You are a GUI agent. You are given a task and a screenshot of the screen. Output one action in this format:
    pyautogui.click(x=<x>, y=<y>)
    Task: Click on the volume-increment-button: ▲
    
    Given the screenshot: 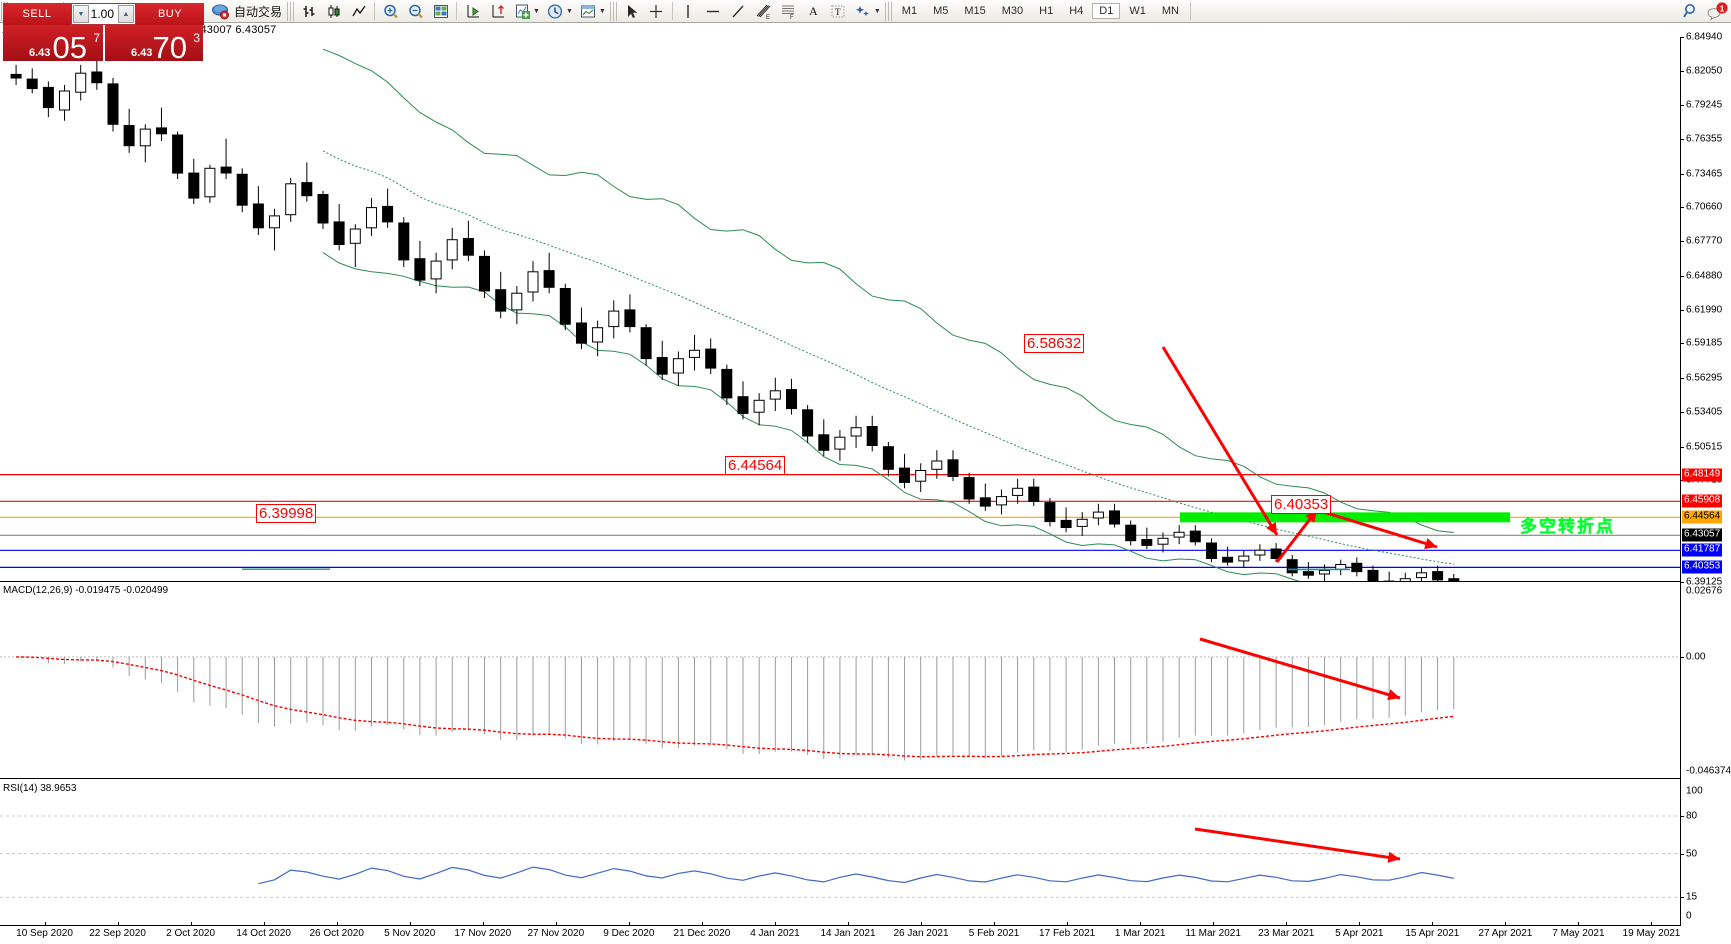 What is the action you would take?
    pyautogui.click(x=126, y=14)
    